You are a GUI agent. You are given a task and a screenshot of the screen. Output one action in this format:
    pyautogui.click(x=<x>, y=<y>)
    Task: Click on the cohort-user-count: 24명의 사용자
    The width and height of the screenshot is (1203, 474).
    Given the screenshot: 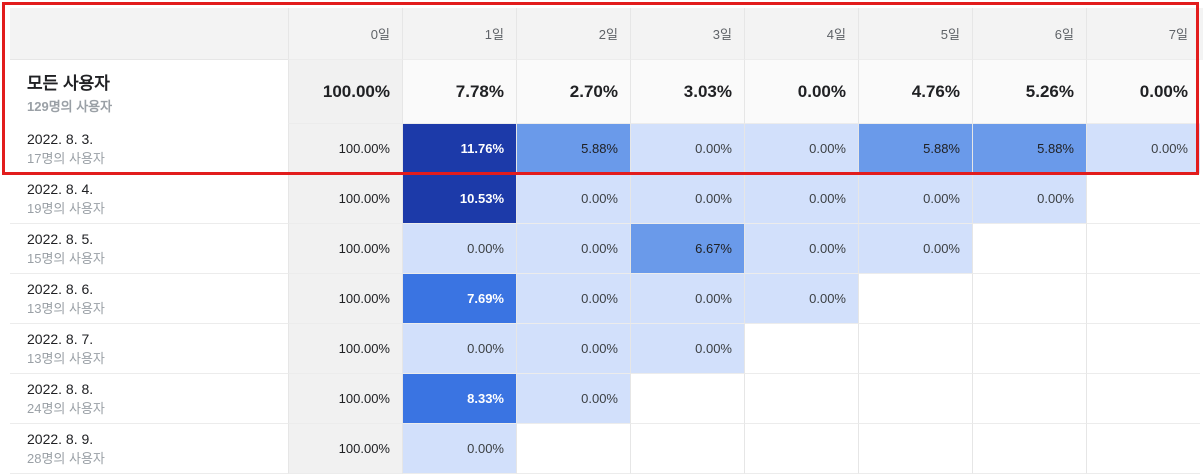 What is the action you would take?
    pyautogui.click(x=66, y=408)
    